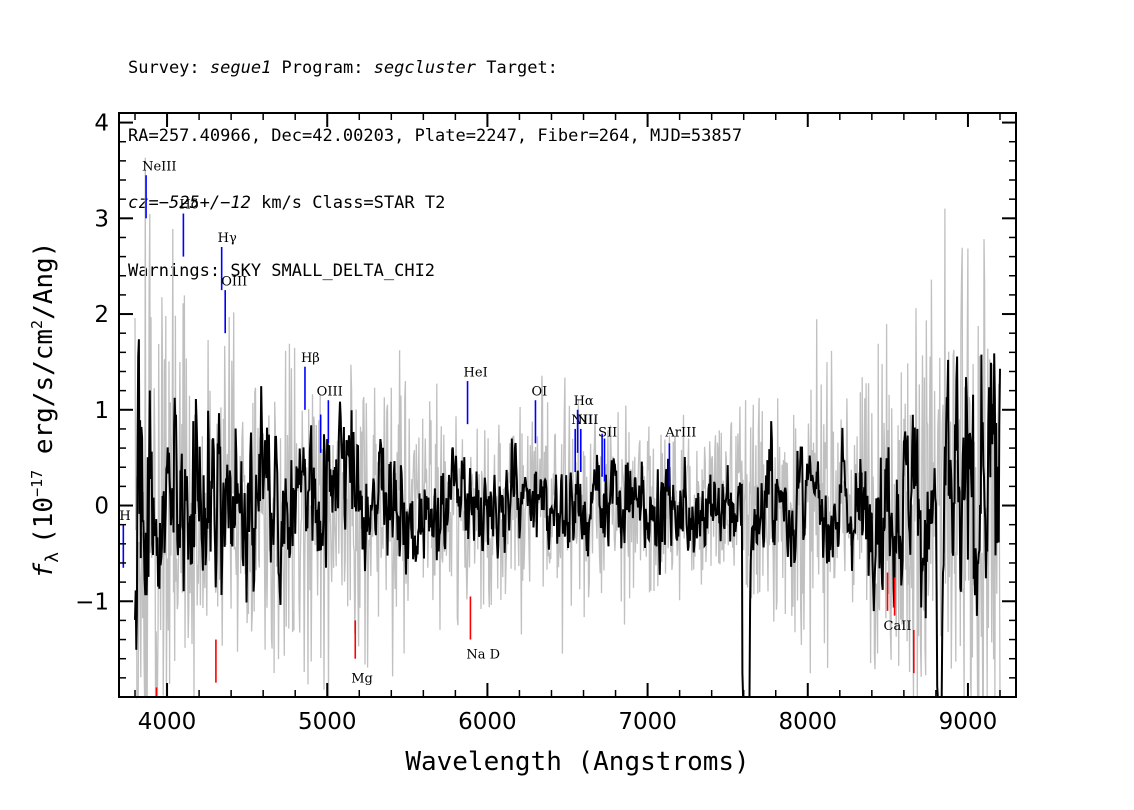 Image resolution: width=1134 pixels, height=810 pixels. Describe the element at coordinates (483, 655) in the screenshot. I see `absorption-line-label: Na D` at that location.